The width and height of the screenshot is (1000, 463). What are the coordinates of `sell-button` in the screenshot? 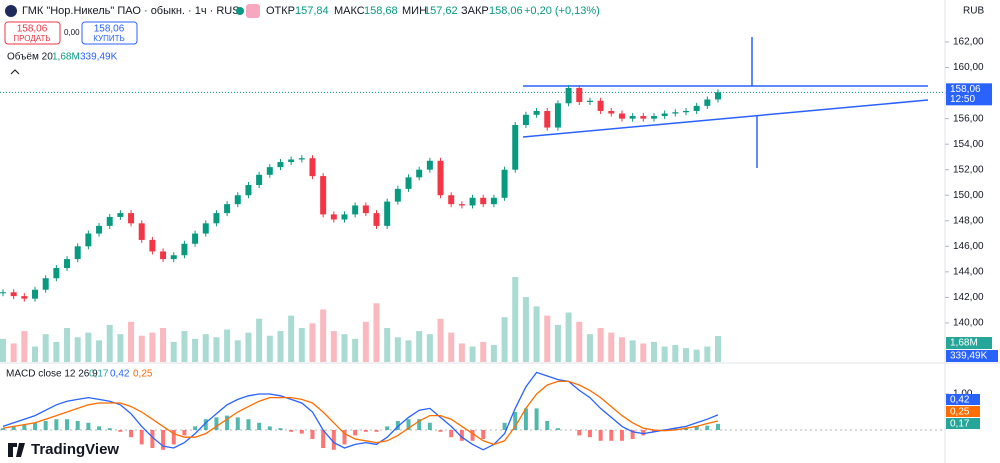 It's located at (32, 33).